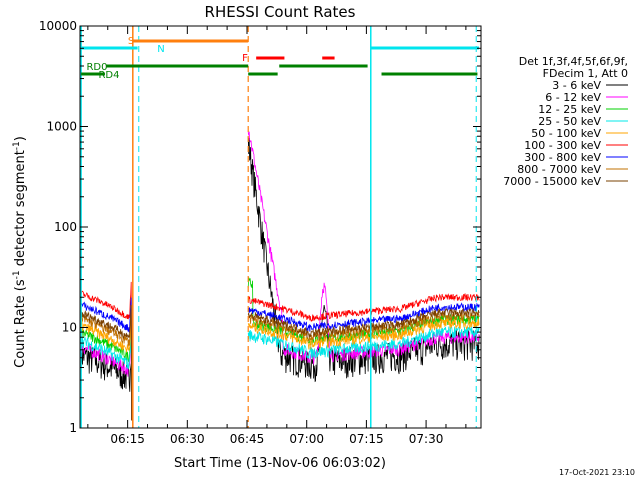  What do you see at coordinates (61, 127) in the screenshot?
I see `y-tick-label: 1000` at bounding box center [61, 127].